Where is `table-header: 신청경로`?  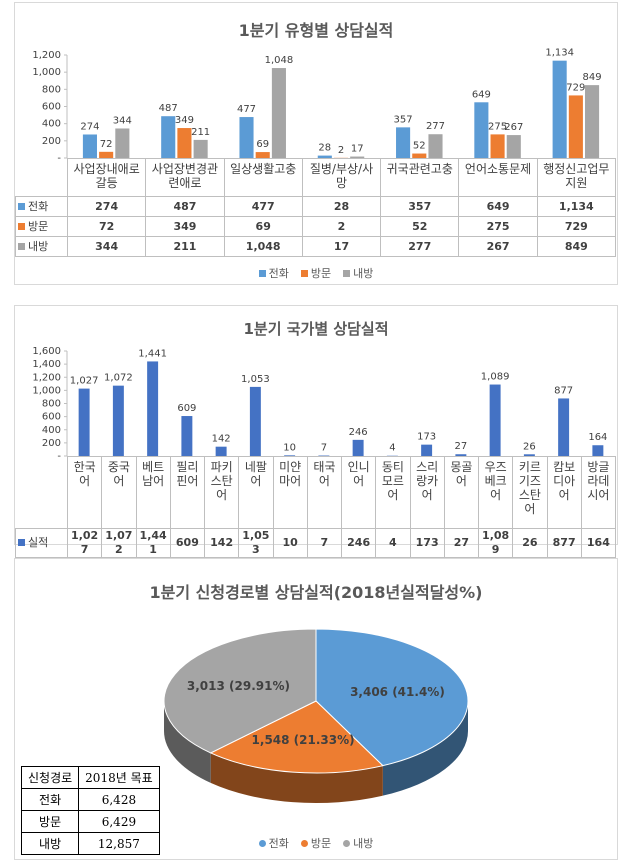 table-header: 신청경로 is located at coordinates (50, 777).